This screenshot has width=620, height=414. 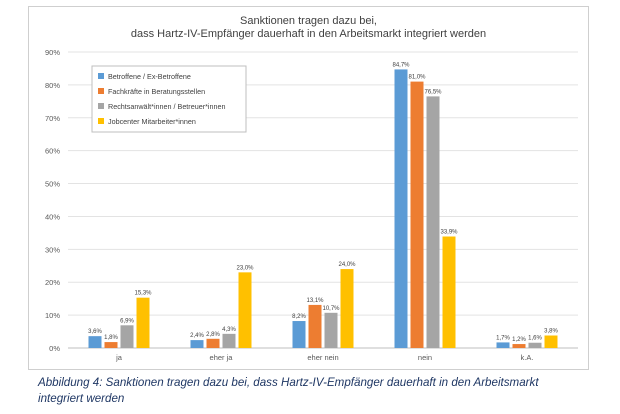 I want to click on x-category-label: eher nein, so click(x=322, y=357).